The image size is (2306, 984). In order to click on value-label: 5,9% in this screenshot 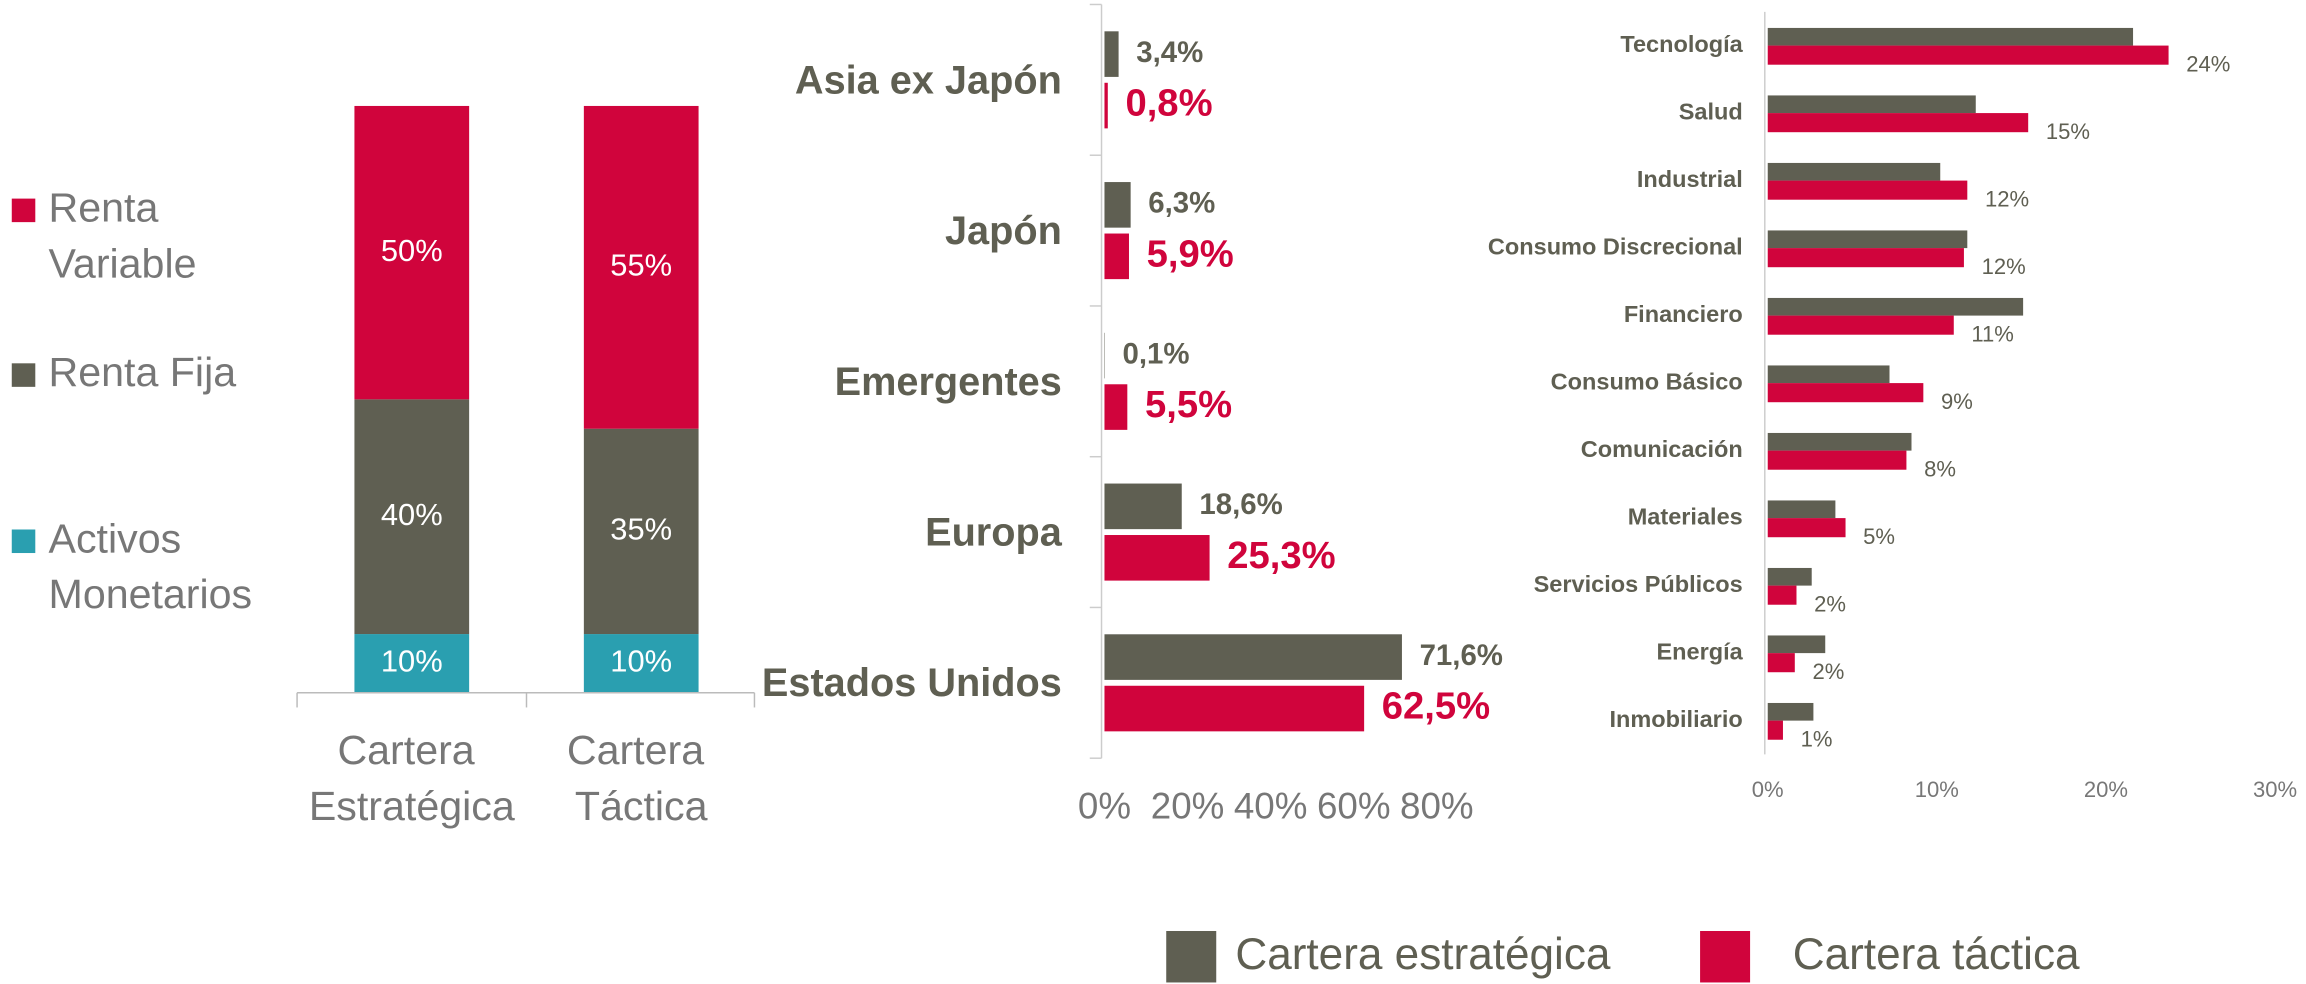, I will do `click(1190, 253)`.